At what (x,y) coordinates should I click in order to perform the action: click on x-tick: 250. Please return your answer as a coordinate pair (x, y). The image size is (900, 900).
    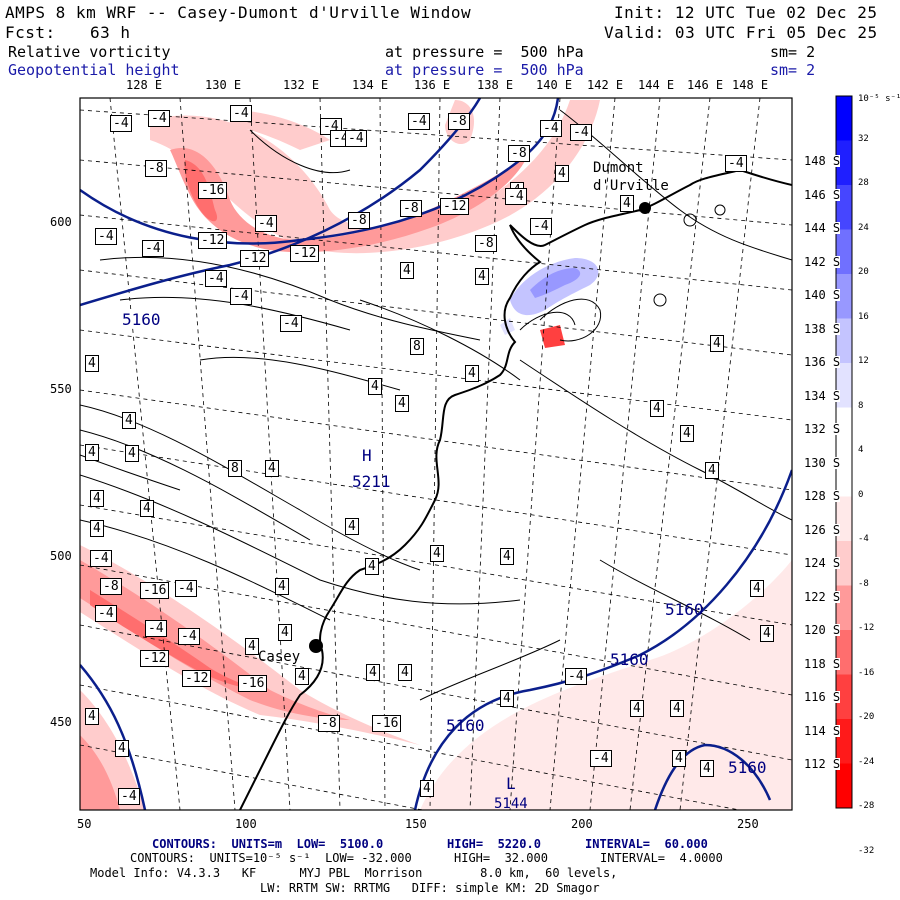
    Looking at the image, I should click on (748, 824).